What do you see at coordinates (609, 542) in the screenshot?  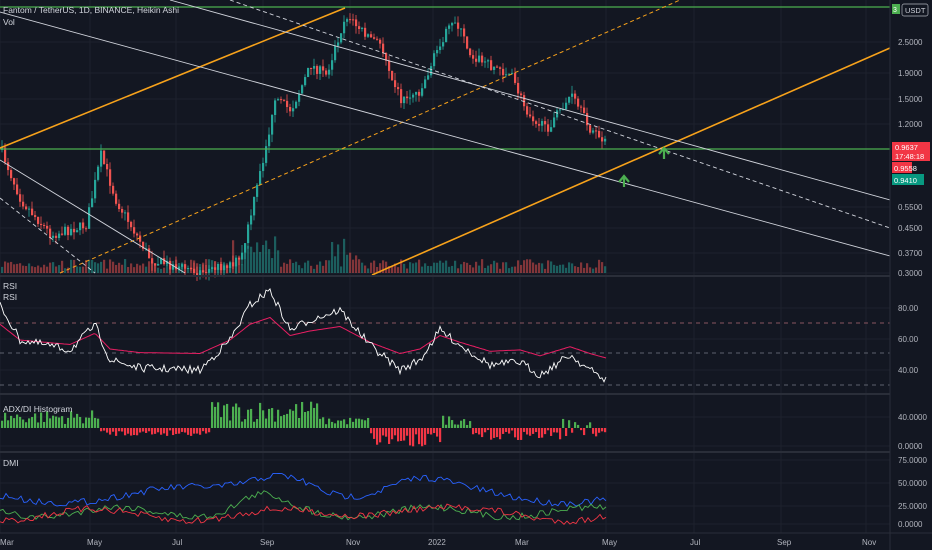 I see `time-label: May` at bounding box center [609, 542].